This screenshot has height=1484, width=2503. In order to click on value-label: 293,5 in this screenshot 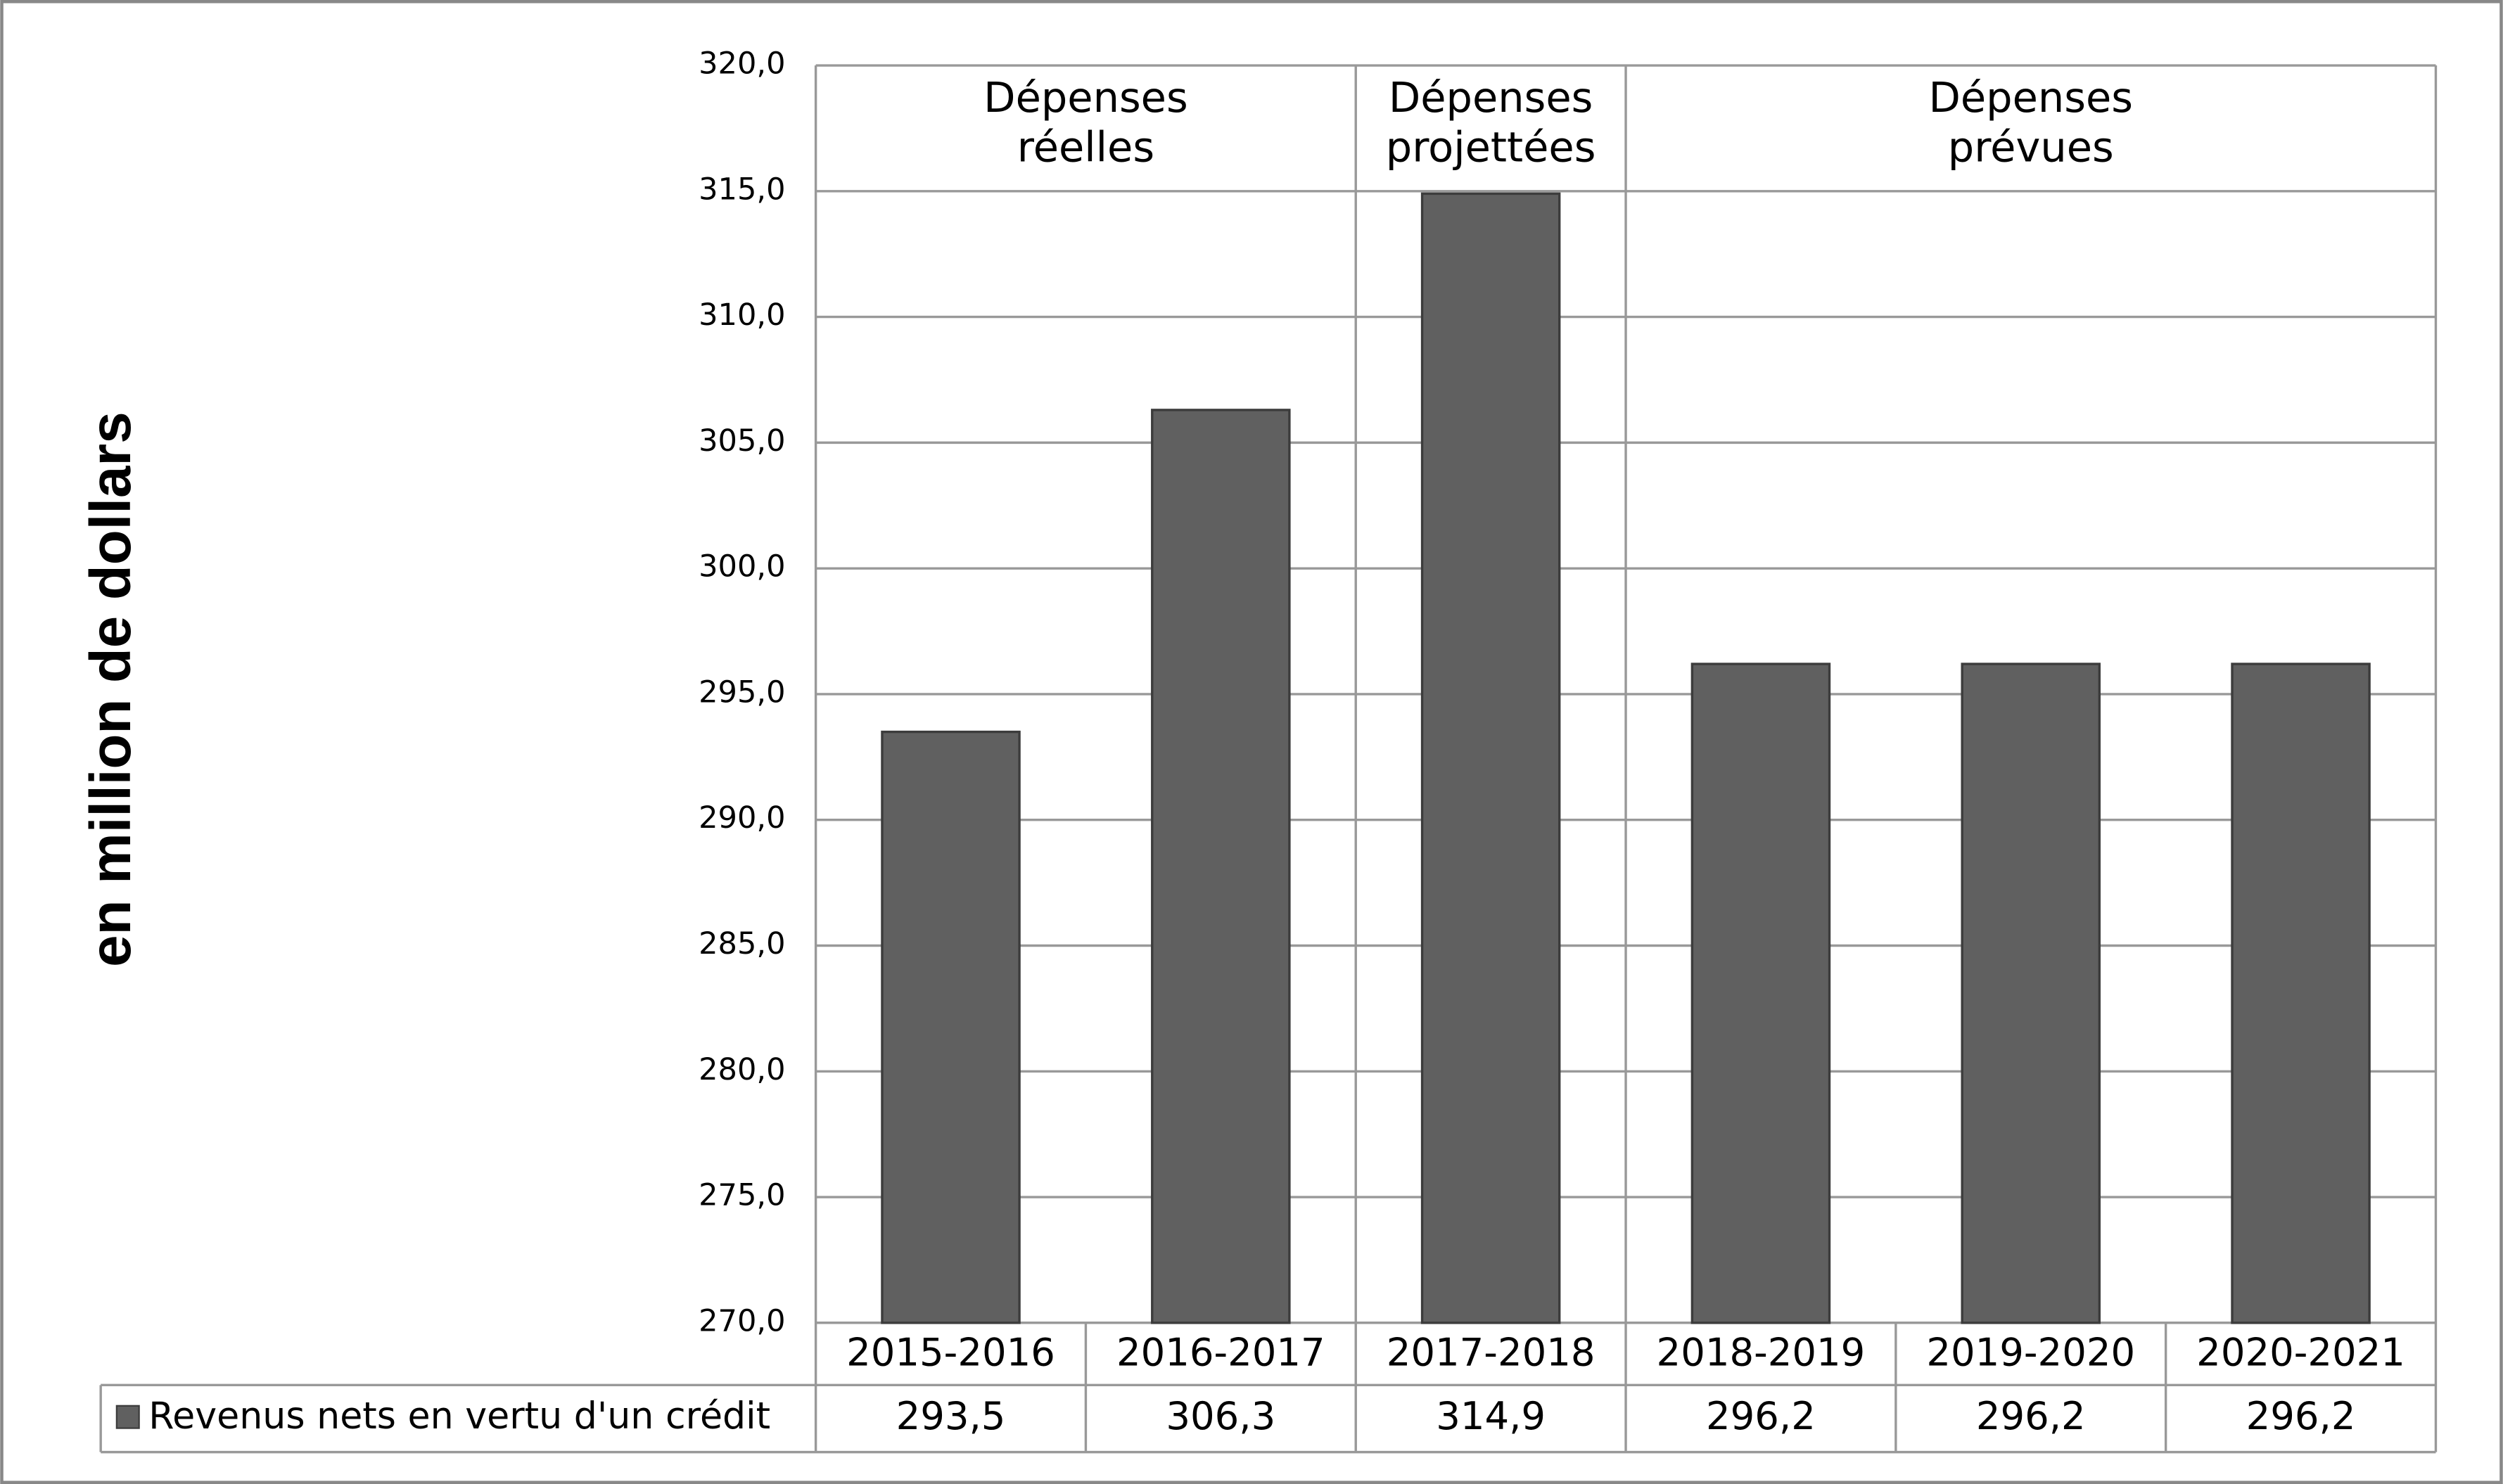, I will do `click(951, 1416)`.